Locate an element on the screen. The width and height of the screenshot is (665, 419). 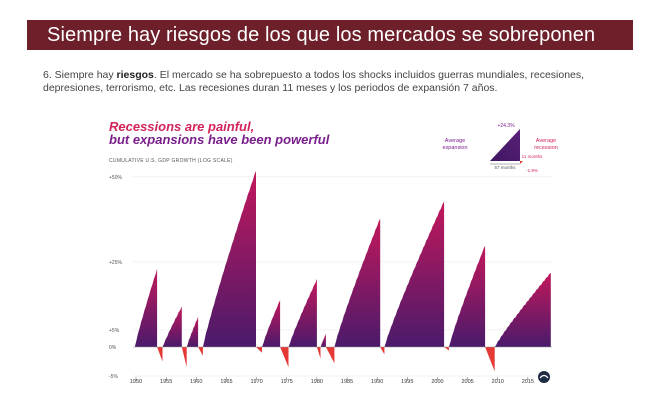
y-tick-label: +50% is located at coordinates (115, 178).